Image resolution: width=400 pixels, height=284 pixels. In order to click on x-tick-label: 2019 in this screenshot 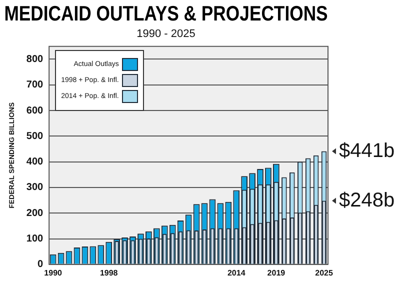, I will do `click(276, 273)`.